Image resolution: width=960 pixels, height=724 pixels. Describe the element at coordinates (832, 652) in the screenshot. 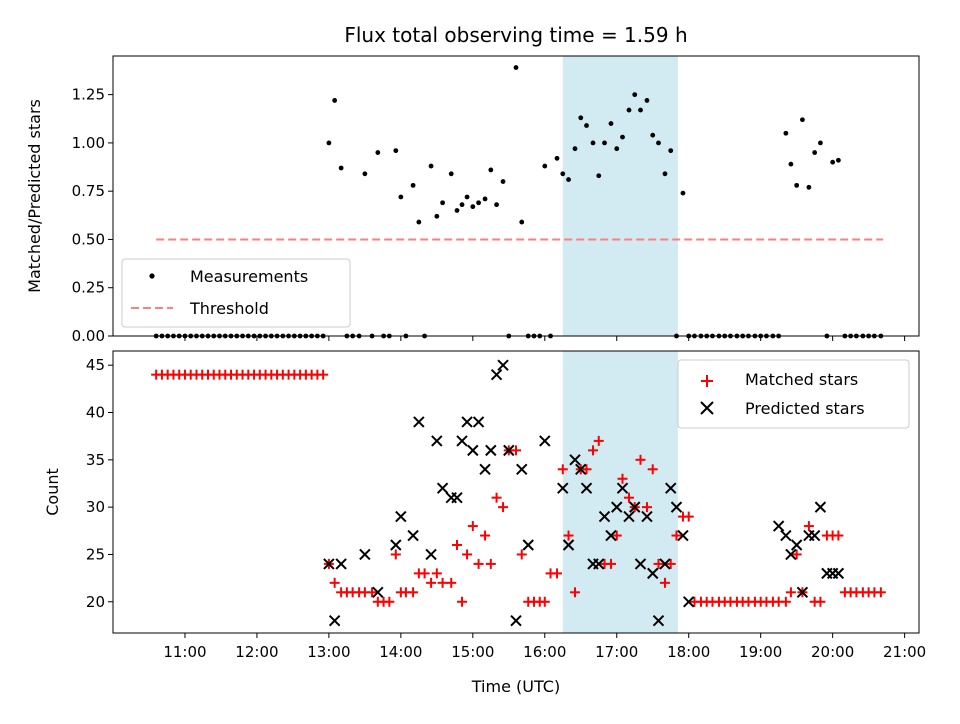

I see `bottom-x-tick-label: 20:00` at that location.